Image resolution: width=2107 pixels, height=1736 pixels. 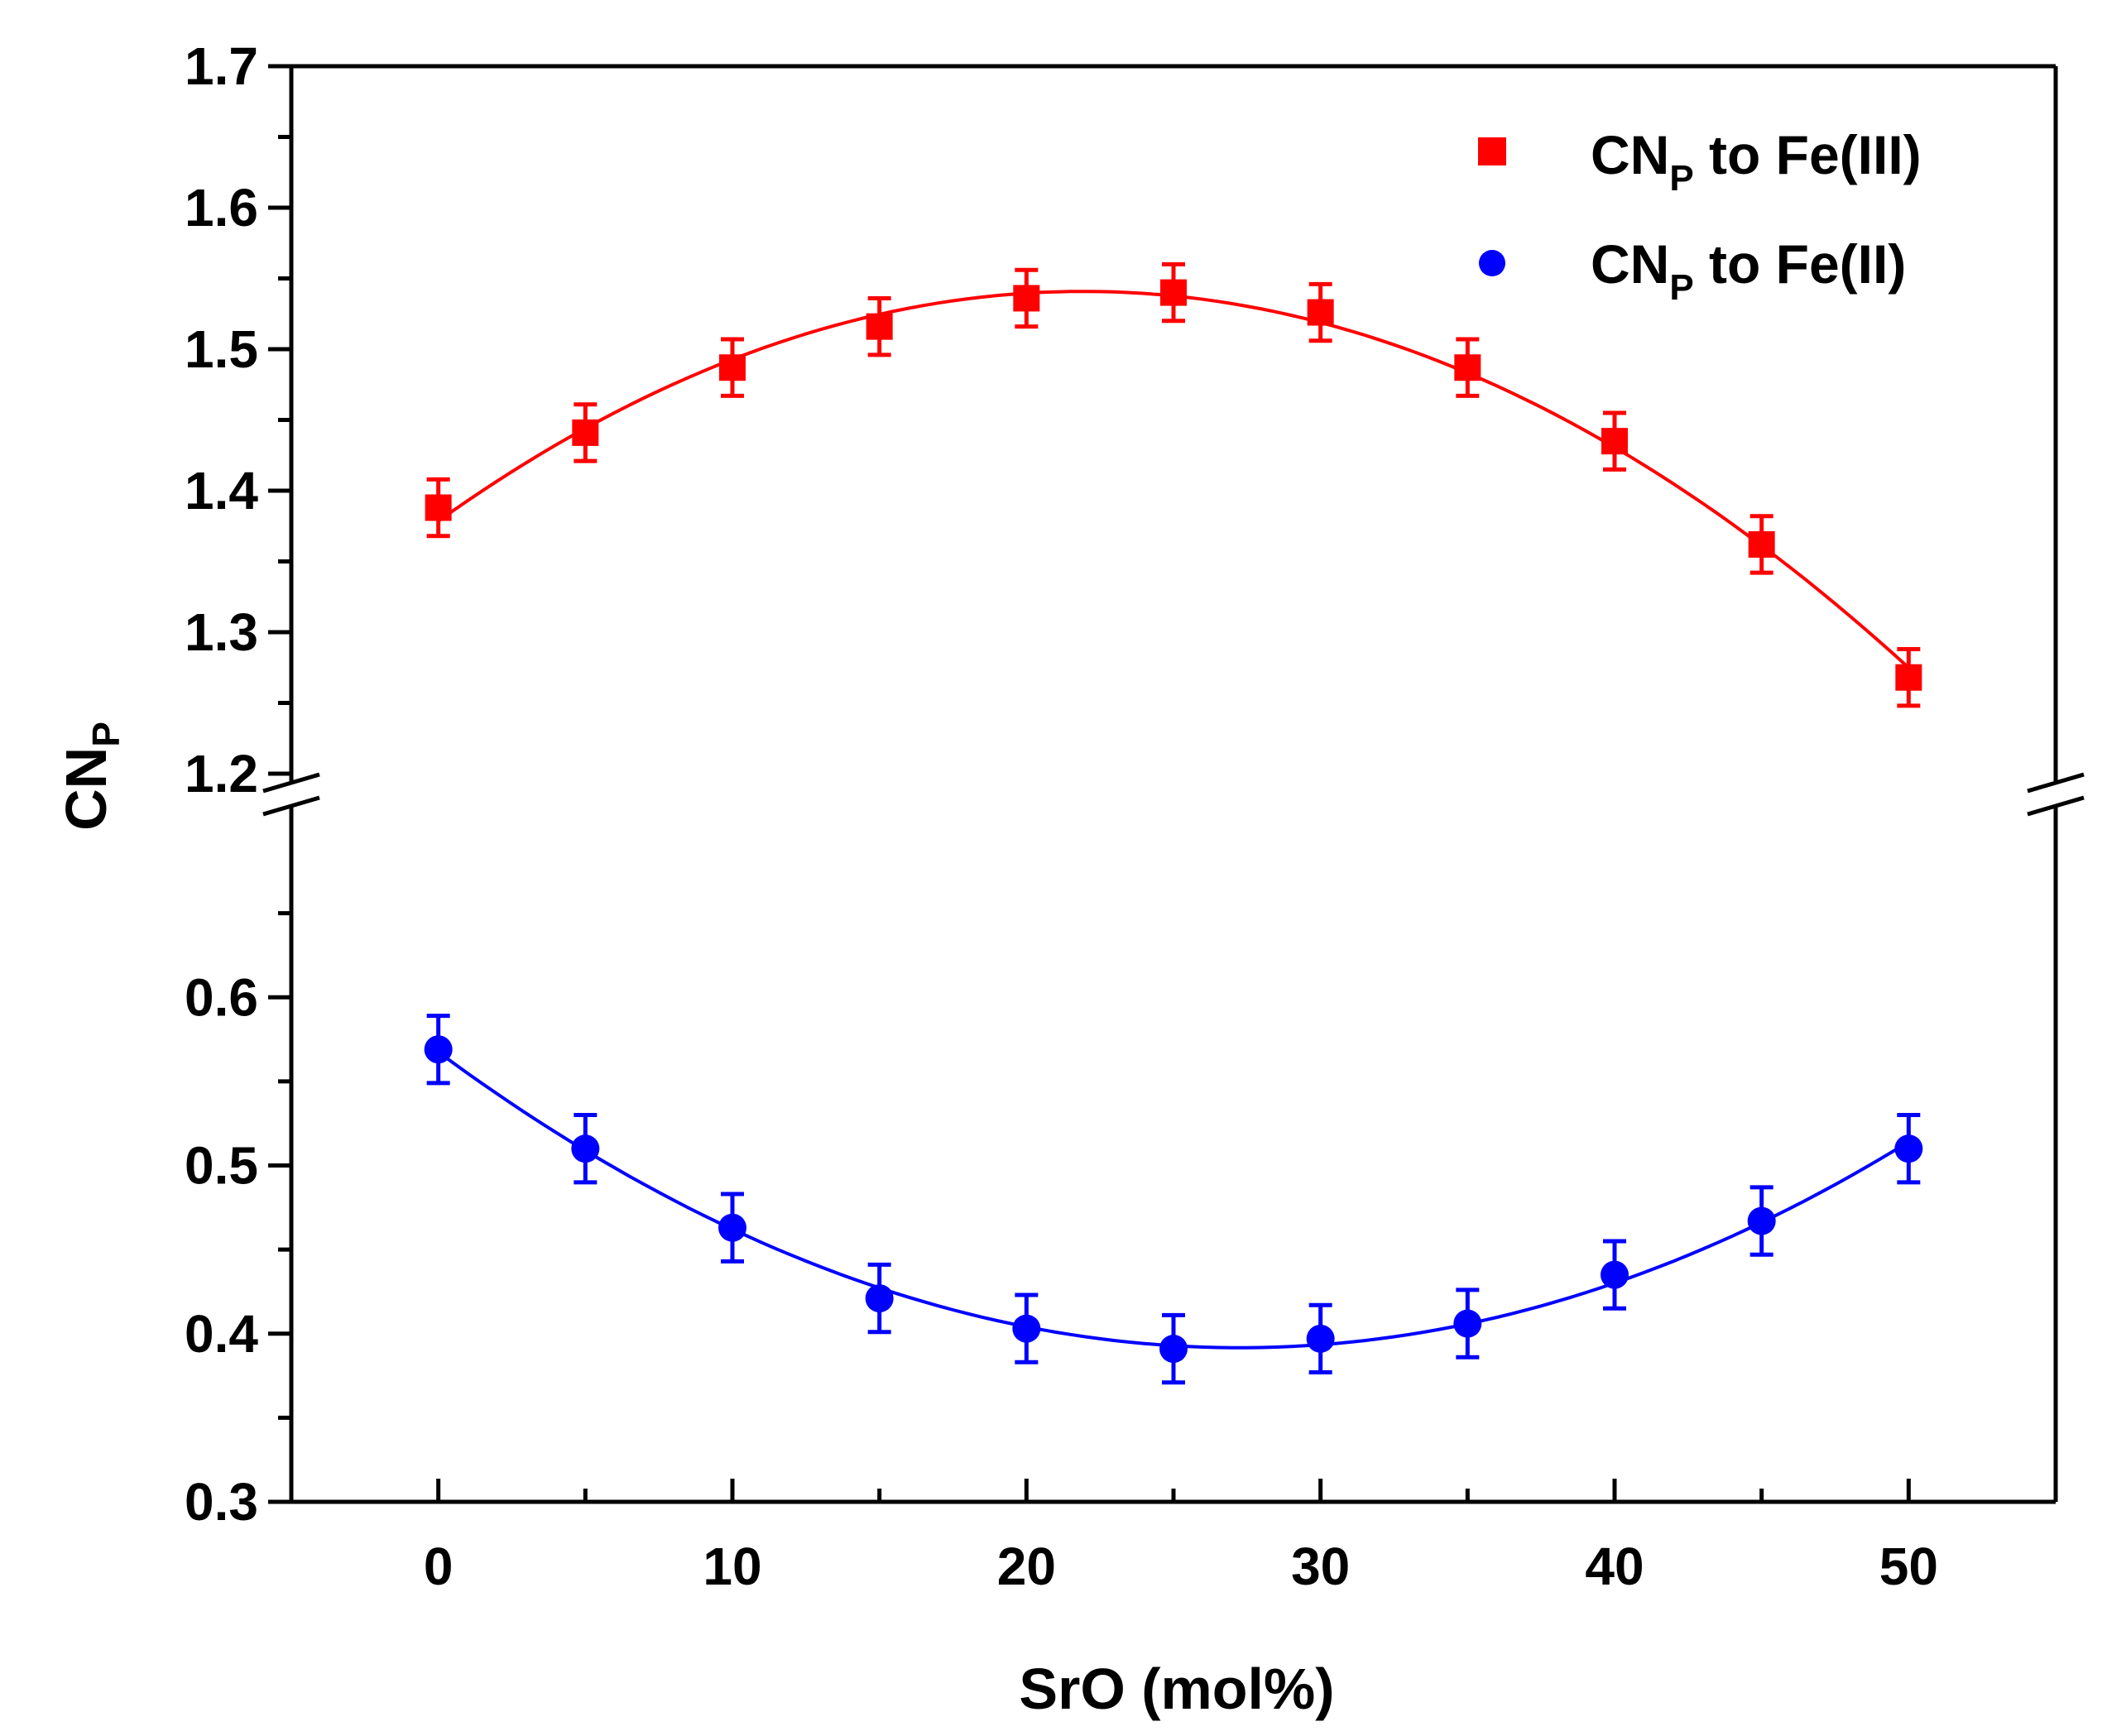 I want to click on y-axis: 1.2 1.3 1.4 1.5 1.6 1.7 0.3 0.4 0.5 0.6, so click(x=238, y=784).